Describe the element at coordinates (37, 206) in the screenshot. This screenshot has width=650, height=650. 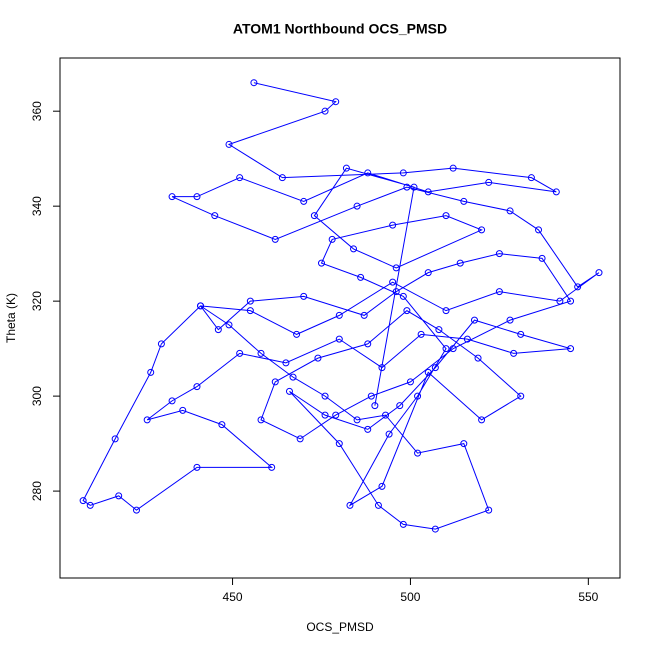
I see `y-tick-label: 340` at that location.